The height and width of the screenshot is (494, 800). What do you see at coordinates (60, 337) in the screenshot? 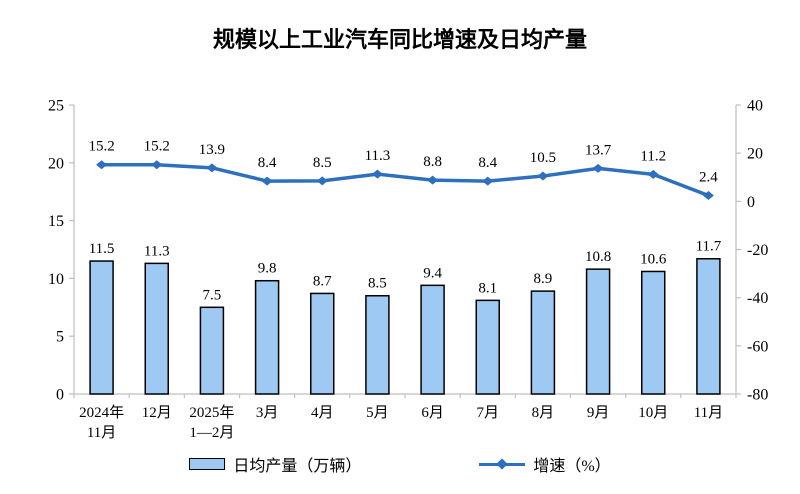
I see `left-axis-tick-label: 5` at bounding box center [60, 337].